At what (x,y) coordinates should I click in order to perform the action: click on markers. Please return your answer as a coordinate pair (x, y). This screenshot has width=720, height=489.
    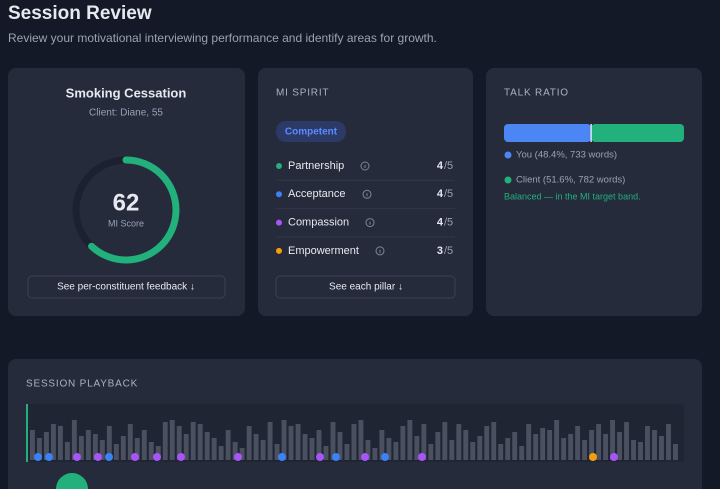
    Looking at the image, I should click on (326, 457).